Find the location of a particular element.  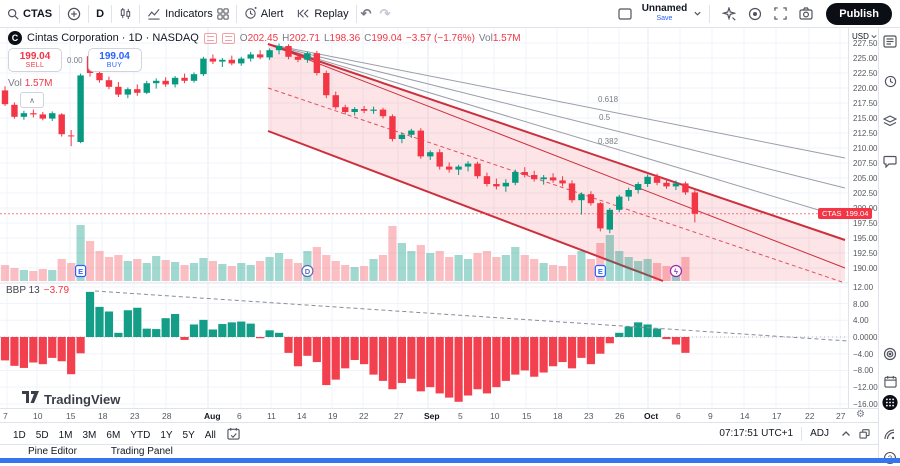

fib-channel-line is located at coordinates (465, 206).